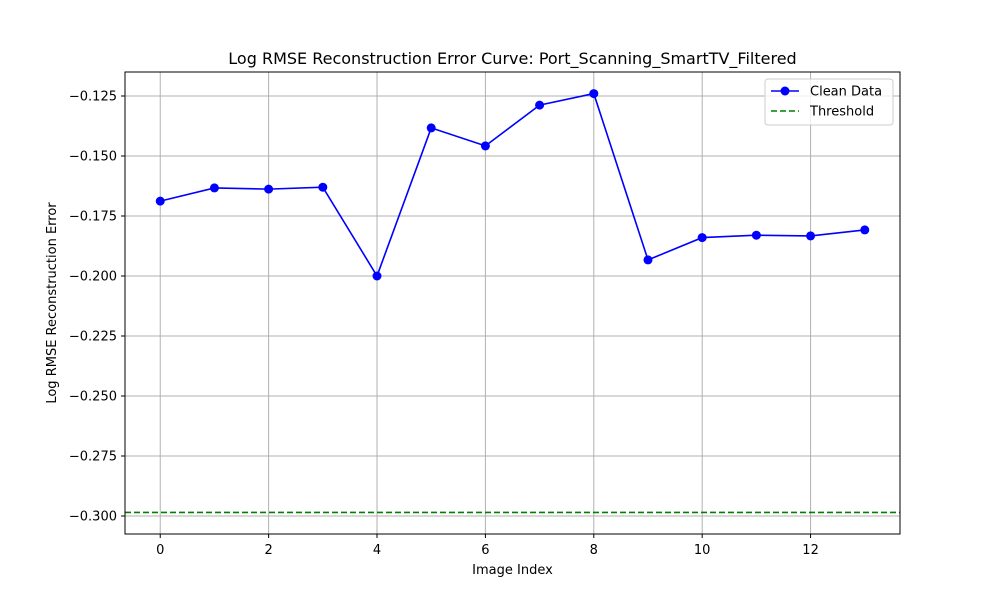  What do you see at coordinates (485, 550) in the screenshot?
I see `x-tick-label: 6` at bounding box center [485, 550].